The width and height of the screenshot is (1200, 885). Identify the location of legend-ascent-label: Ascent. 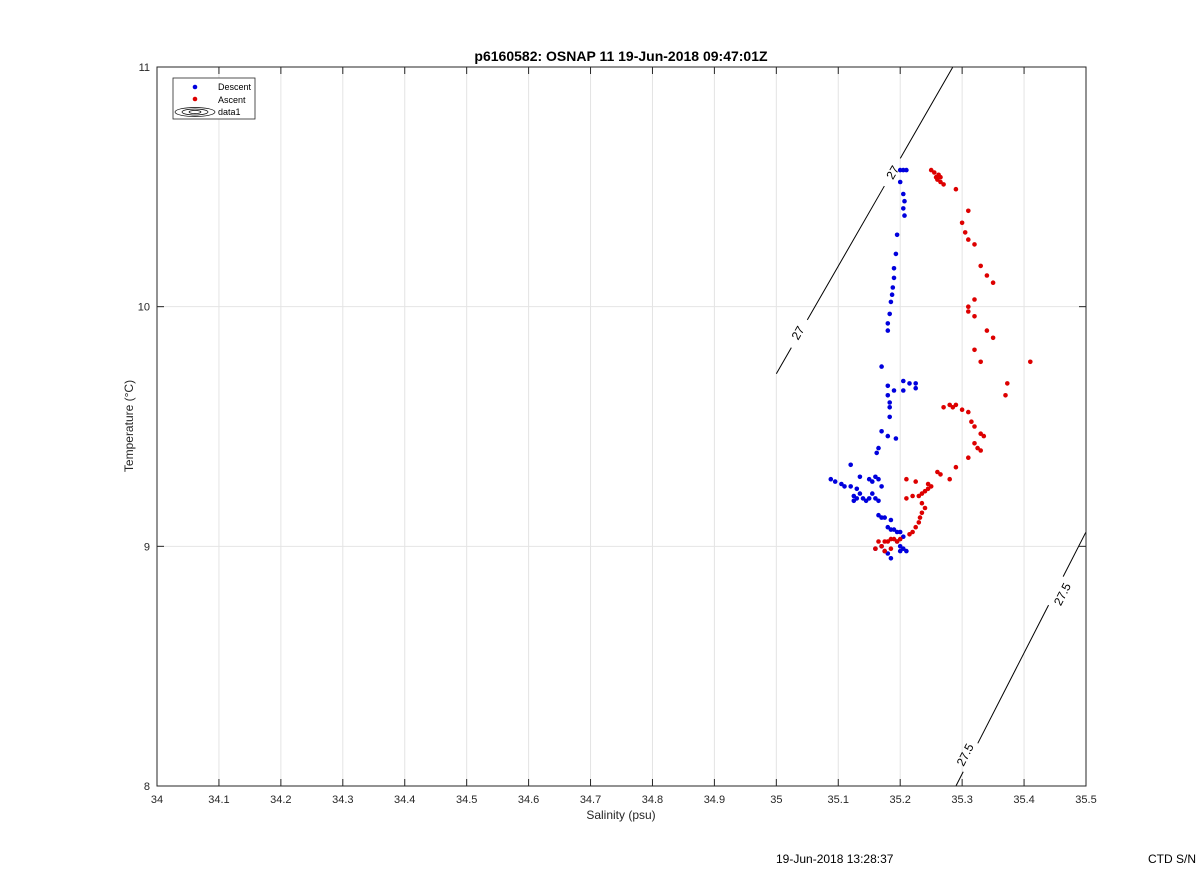
(232, 100).